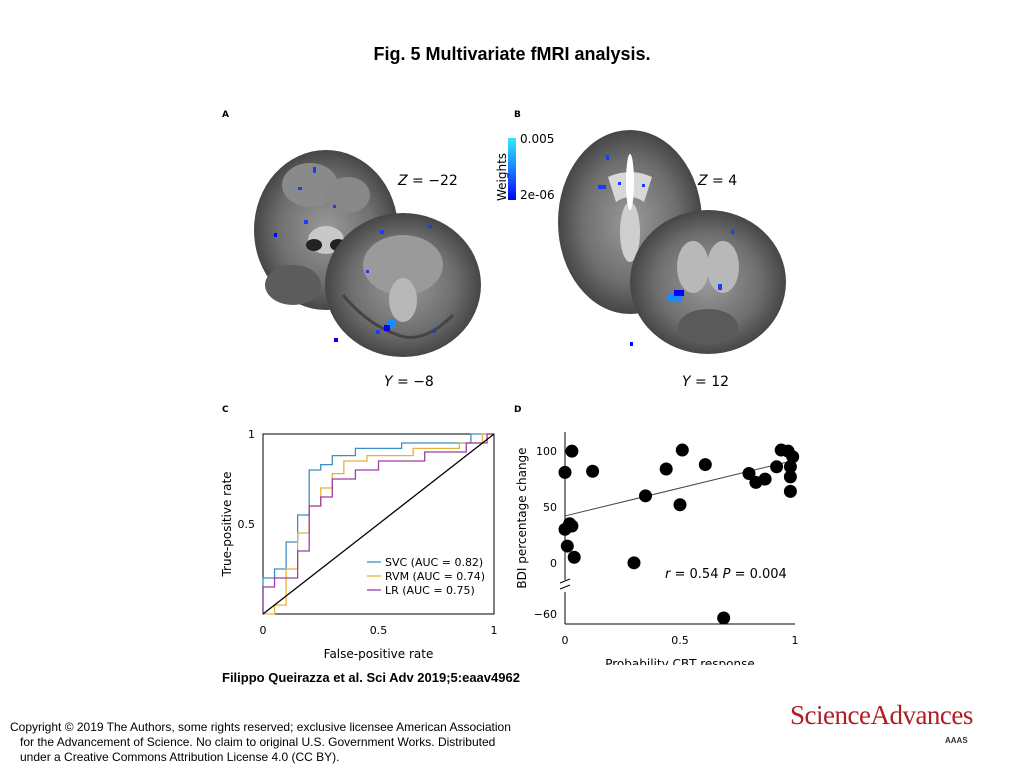 The image size is (1024, 768). What do you see at coordinates (522, 517) in the screenshot?
I see `scatter-ylabel: BDI percentage change` at bounding box center [522, 517].